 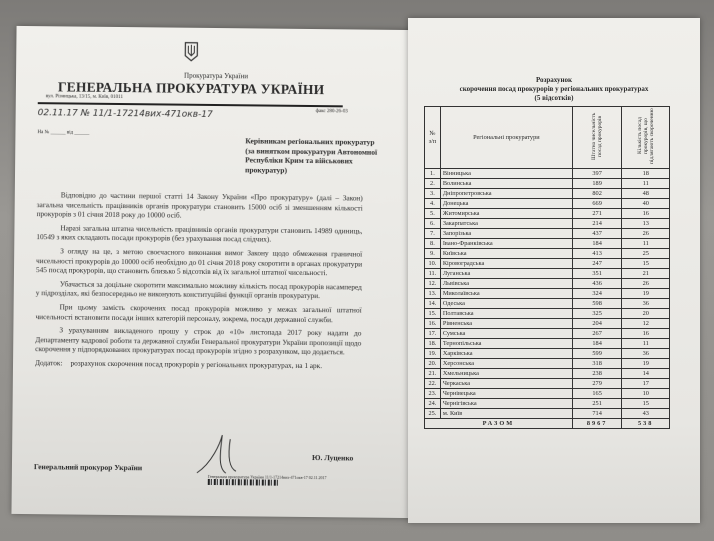 What do you see at coordinates (432, 373) in the screenshot?
I see `row-number: 21.` at bounding box center [432, 373].